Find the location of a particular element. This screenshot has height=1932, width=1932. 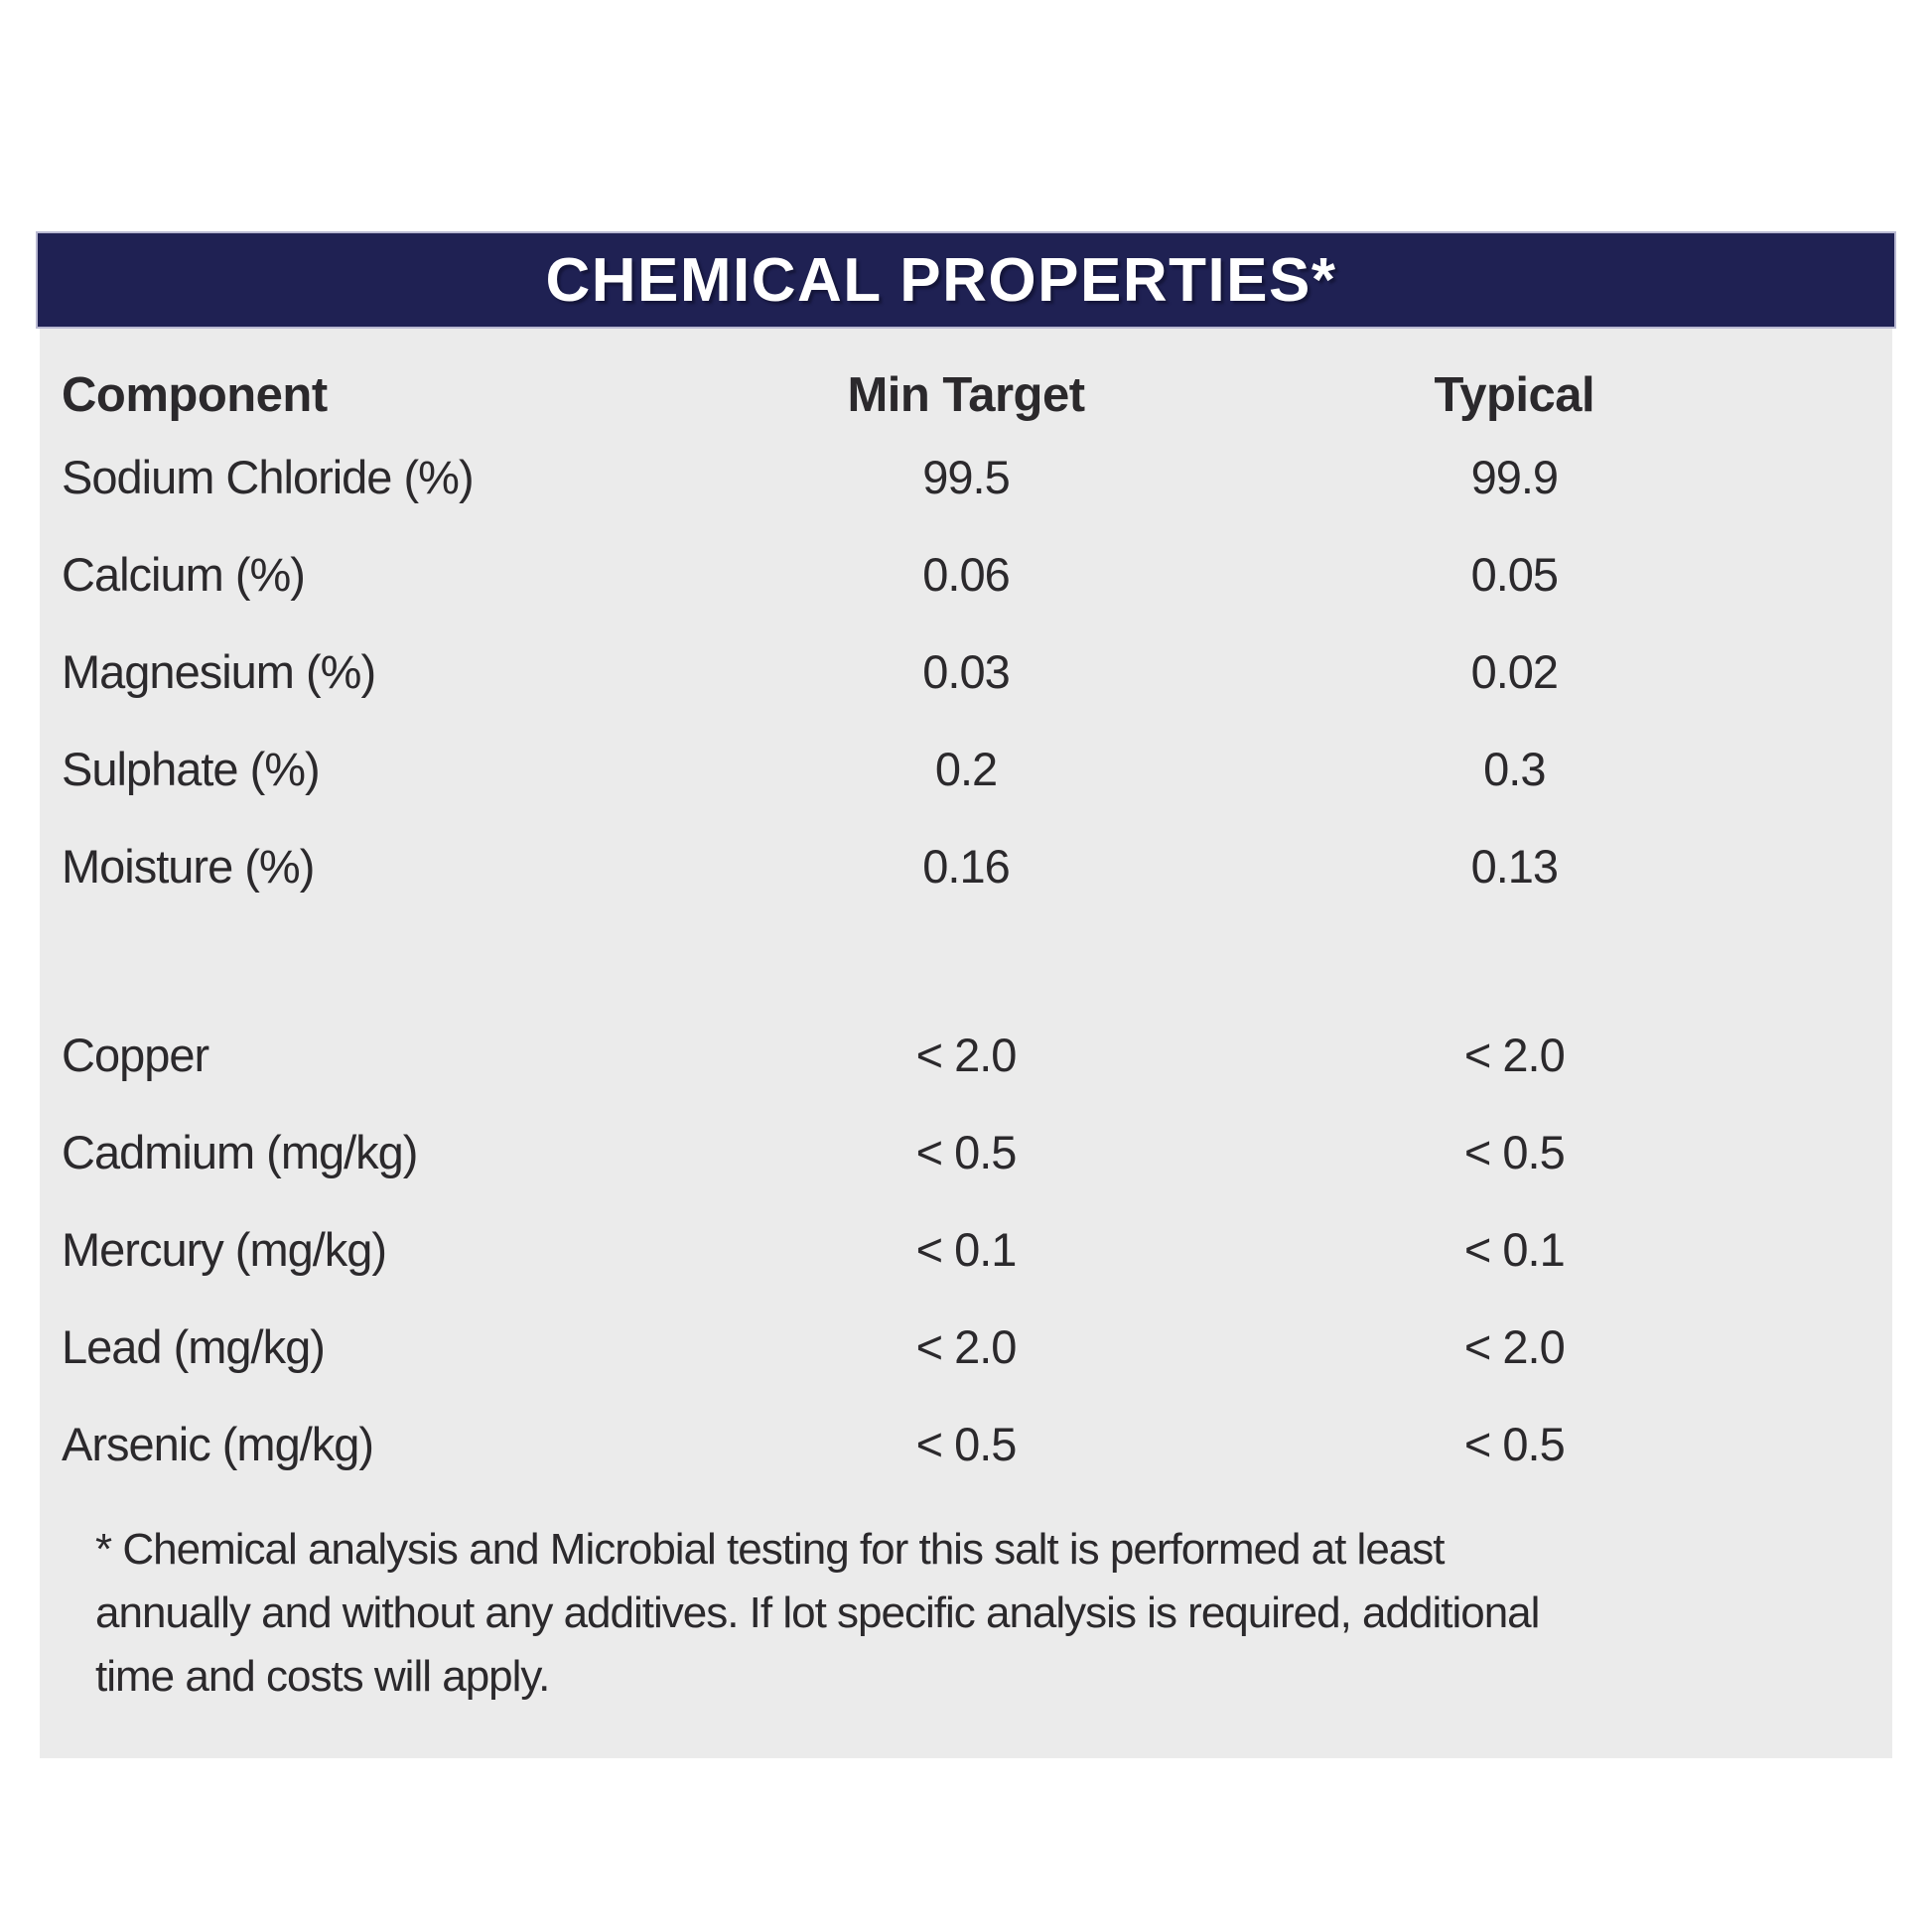

row-label: Sodium Chloride (%) is located at coordinates (269, 476).